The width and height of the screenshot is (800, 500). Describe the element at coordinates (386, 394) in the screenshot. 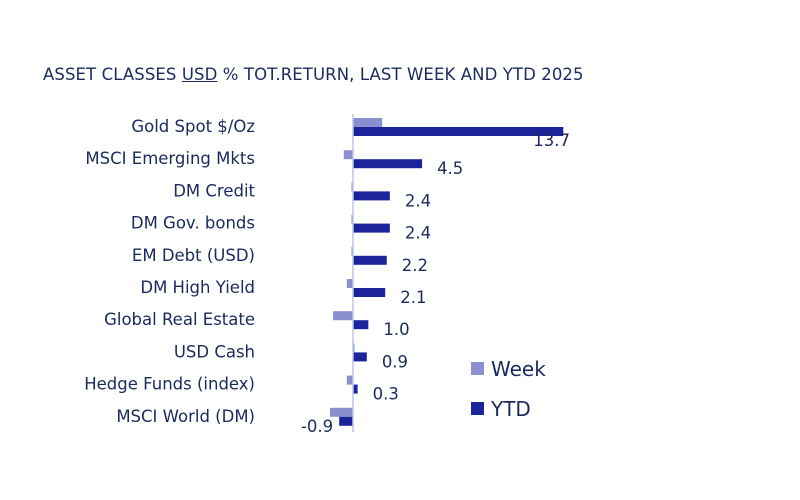

I see `data-label: 0.3` at that location.